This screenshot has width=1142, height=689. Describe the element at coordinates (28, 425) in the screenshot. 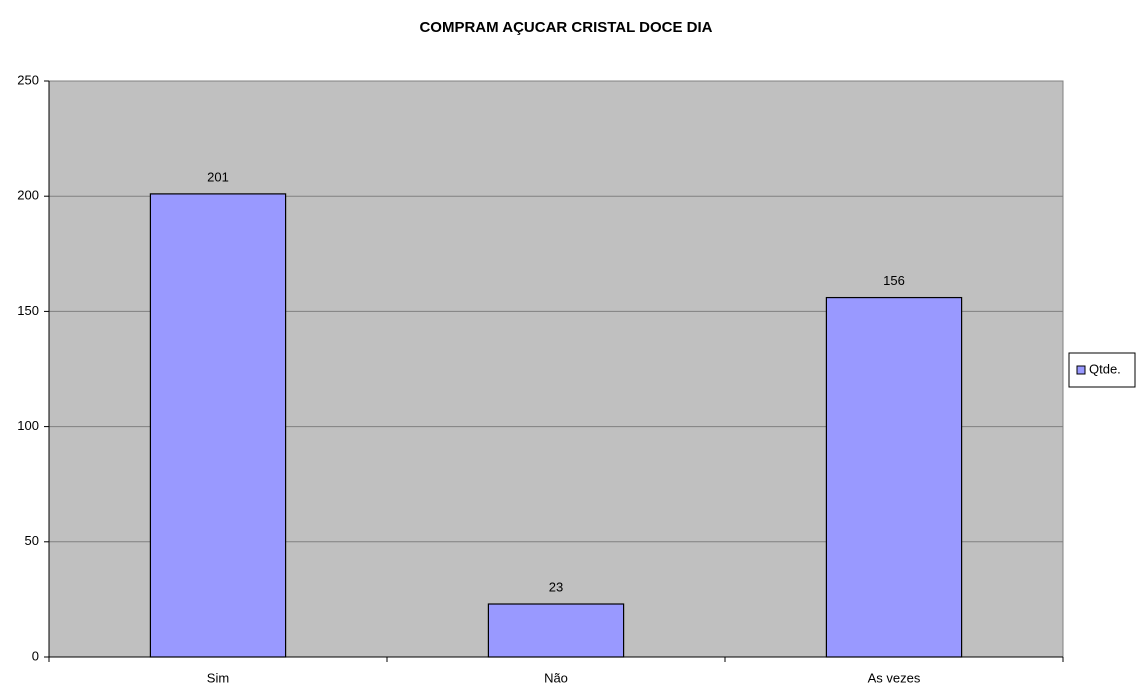

I see `y-tick-label: 100` at that location.